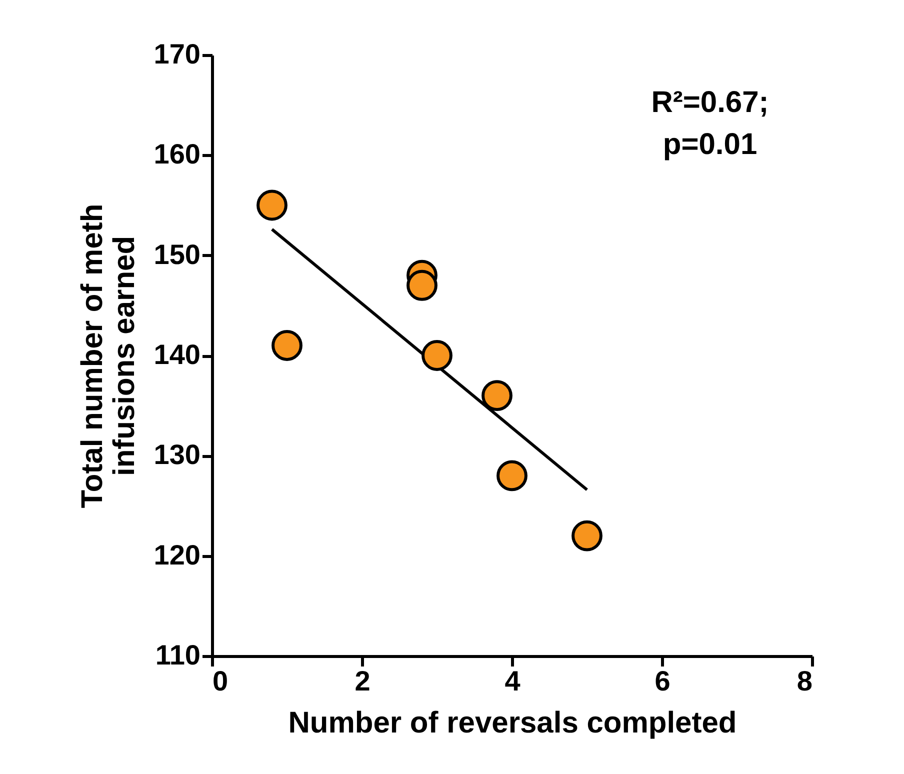 The image size is (904, 774). I want to click on y-tick-label: 110, so click(177, 655).